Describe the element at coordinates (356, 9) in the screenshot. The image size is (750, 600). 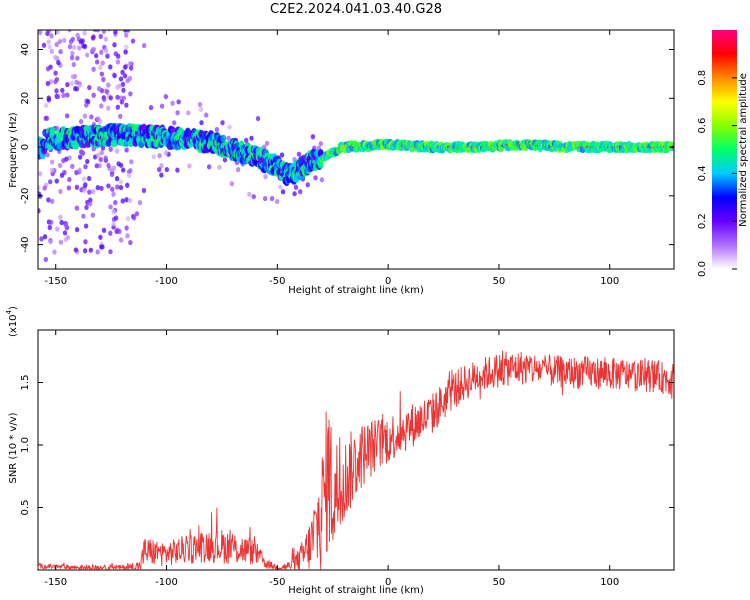
I see `chart-title: C2E2.2024.041.03.40.G28` at that location.